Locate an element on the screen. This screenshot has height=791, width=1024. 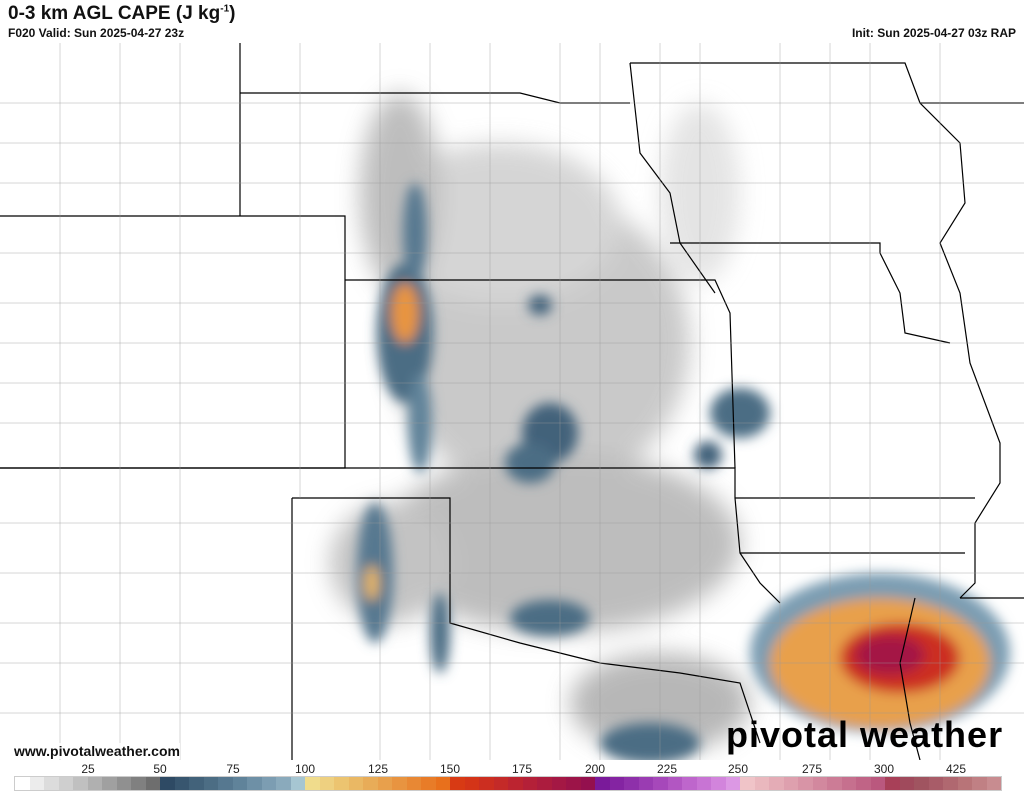
colorbar-label: 425 is located at coordinates (956, 769).